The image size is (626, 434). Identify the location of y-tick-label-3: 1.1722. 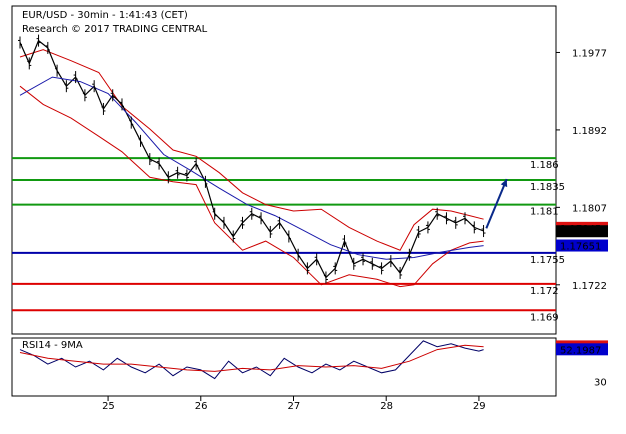
(589, 286).